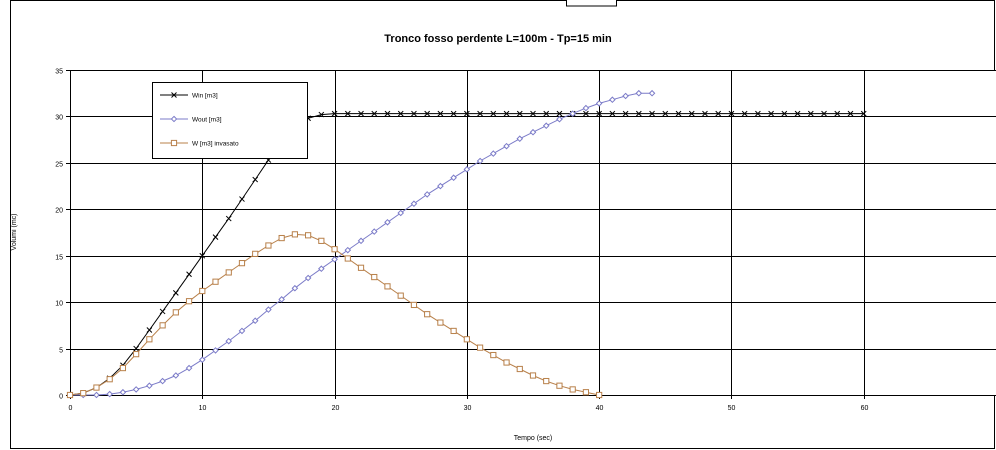  What do you see at coordinates (468, 408) in the screenshot?
I see `x-tick-label: 30` at bounding box center [468, 408].